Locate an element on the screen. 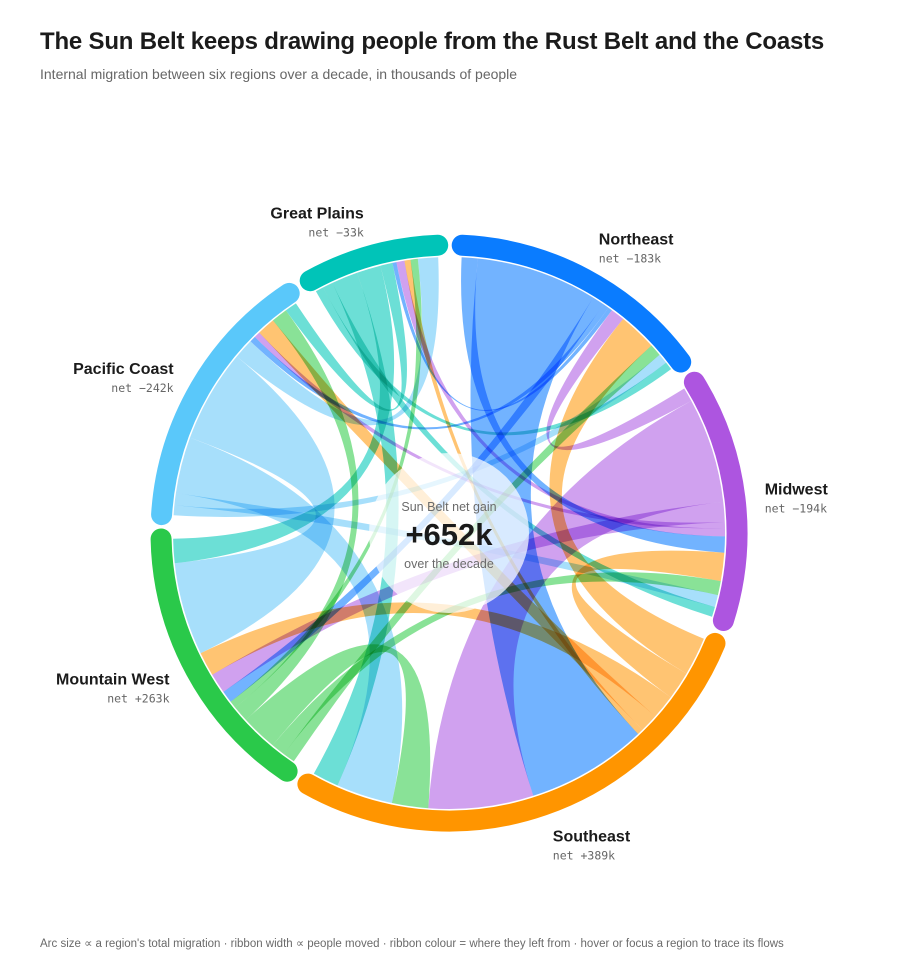 This screenshot has height=978, width=900. center-value: +652k is located at coordinates (449, 534).